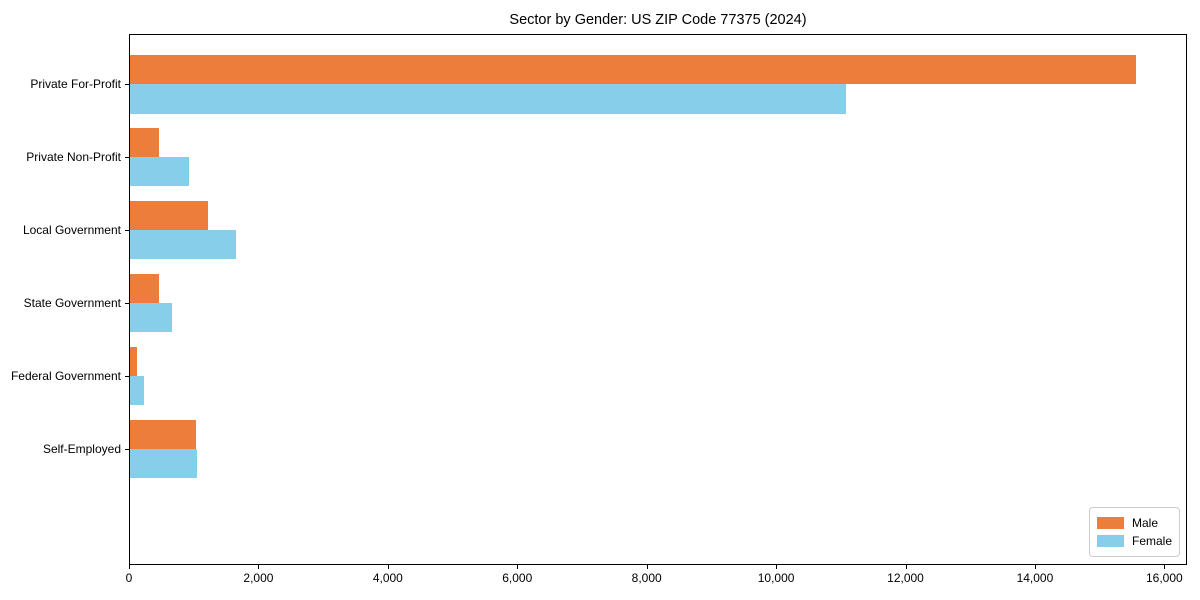 This screenshot has height=600, width=1200. Describe the element at coordinates (517, 578) in the screenshot. I see `x-tick-label: 6,000` at that location.